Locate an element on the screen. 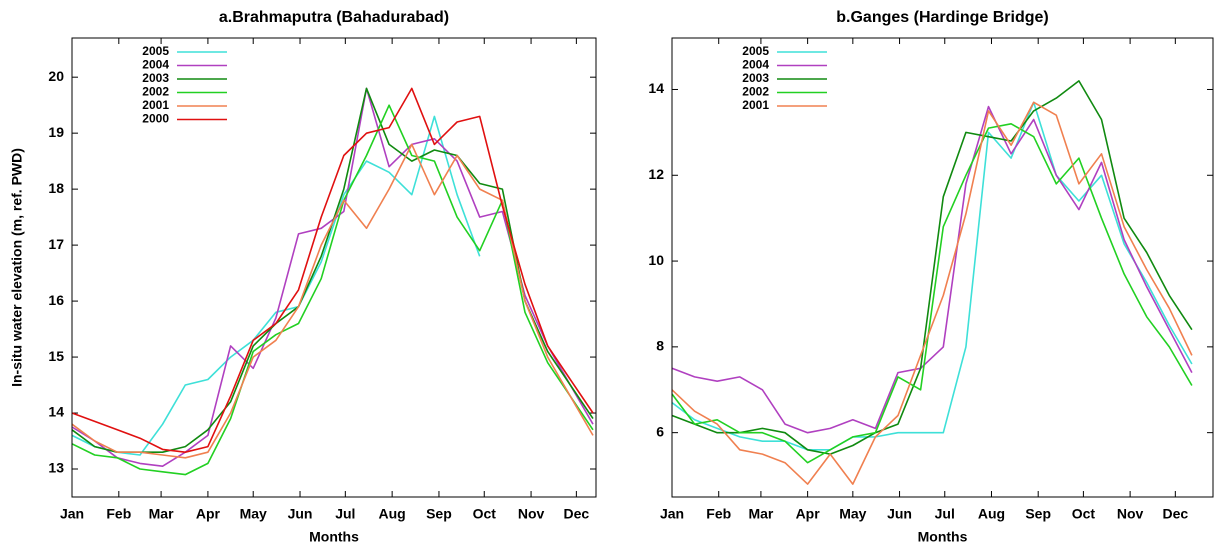 Image resolution: width=1215 pixels, height=548 pixels. y-tick-label: 19 is located at coordinates (56, 132).